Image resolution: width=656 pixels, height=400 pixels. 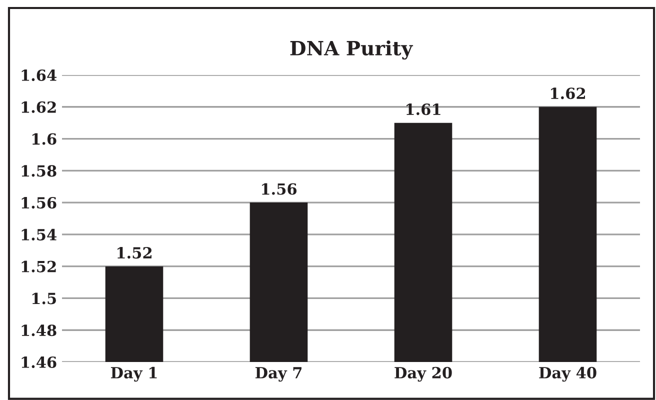 What do you see at coordinates (352, 50) in the screenshot?
I see `chart-title: DNA Purity` at bounding box center [352, 50].